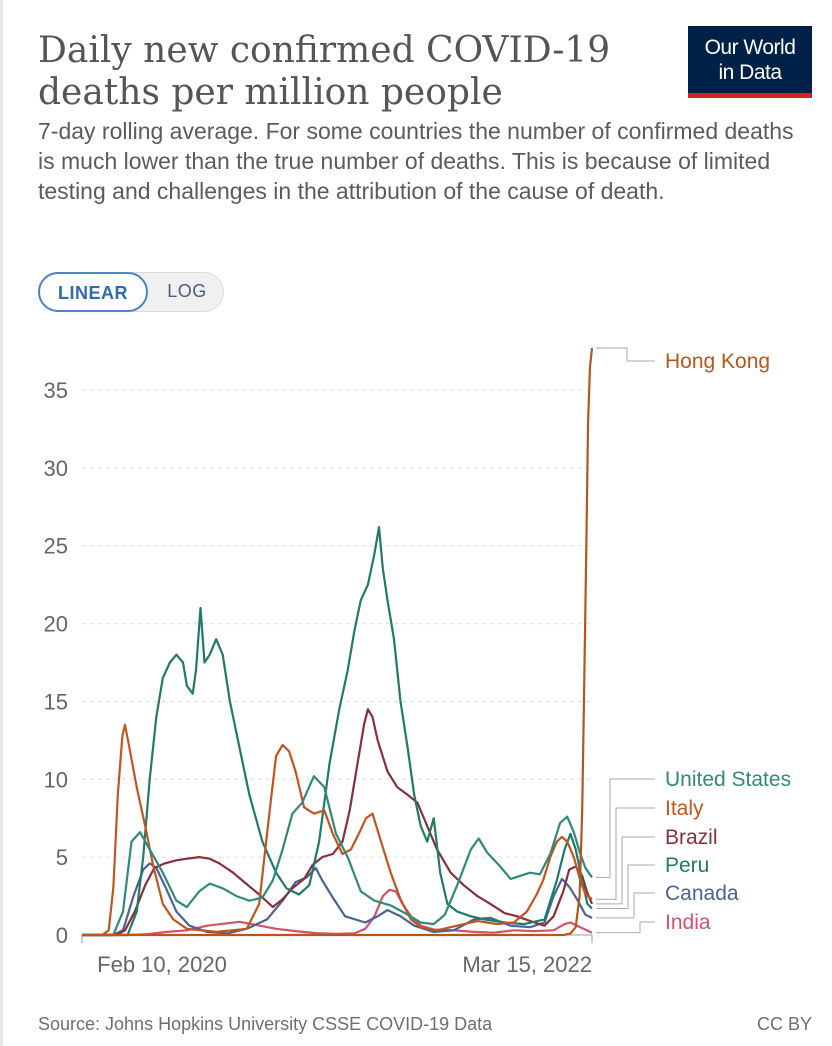 The width and height of the screenshot is (832, 1046). I want to click on scale-toggle: LINEAR LOG, so click(131, 292).